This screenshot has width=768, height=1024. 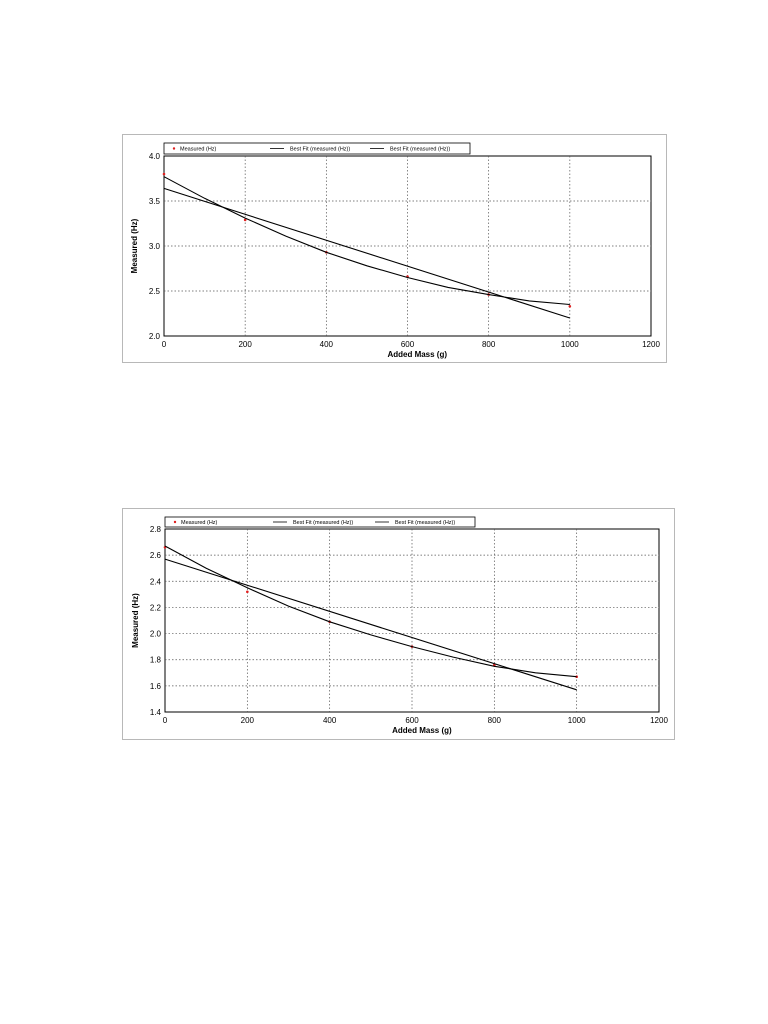 I want to click on y-tick-label: 1.6, so click(x=156, y=686).